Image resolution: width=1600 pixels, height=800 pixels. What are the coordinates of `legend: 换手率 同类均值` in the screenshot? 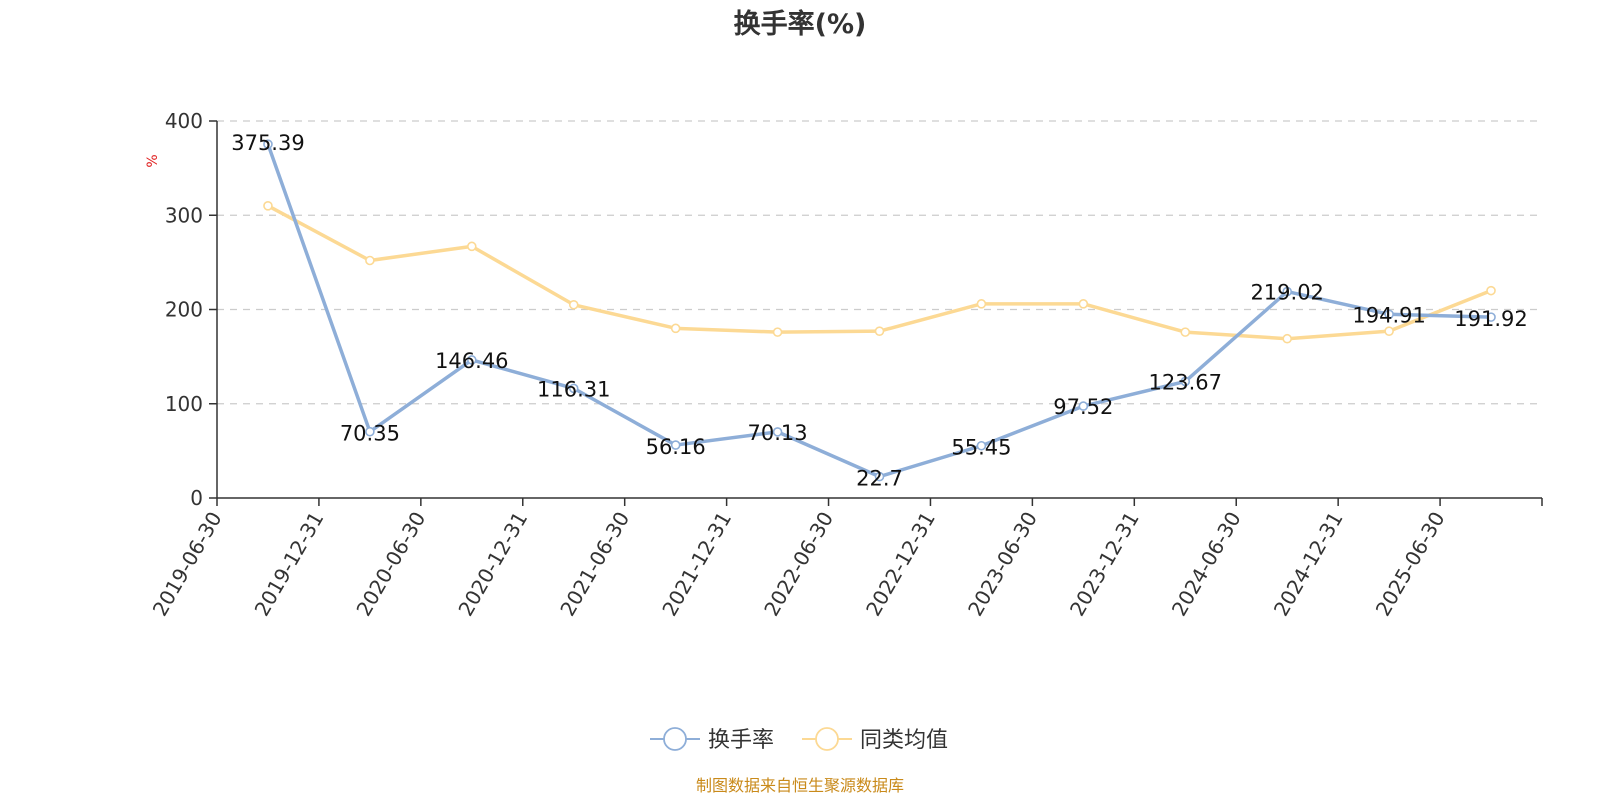 It's located at (799, 740).